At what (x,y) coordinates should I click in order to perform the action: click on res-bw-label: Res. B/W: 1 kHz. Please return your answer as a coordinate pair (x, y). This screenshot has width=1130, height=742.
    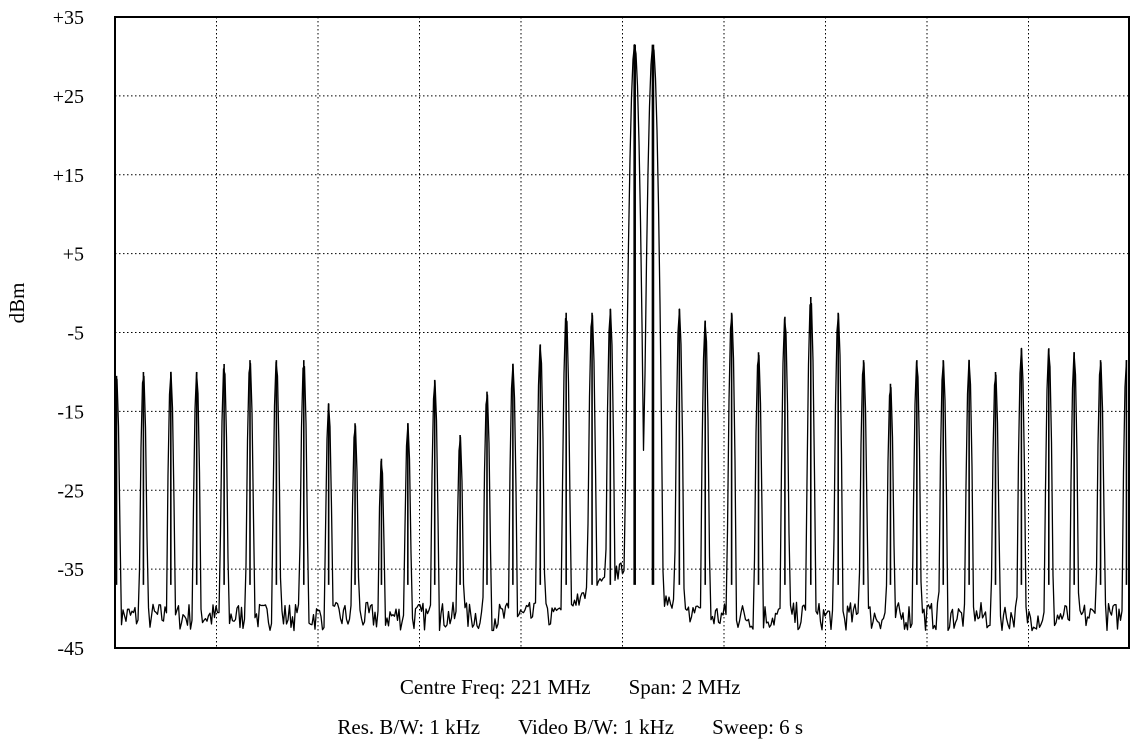
    Looking at the image, I should click on (409, 727).